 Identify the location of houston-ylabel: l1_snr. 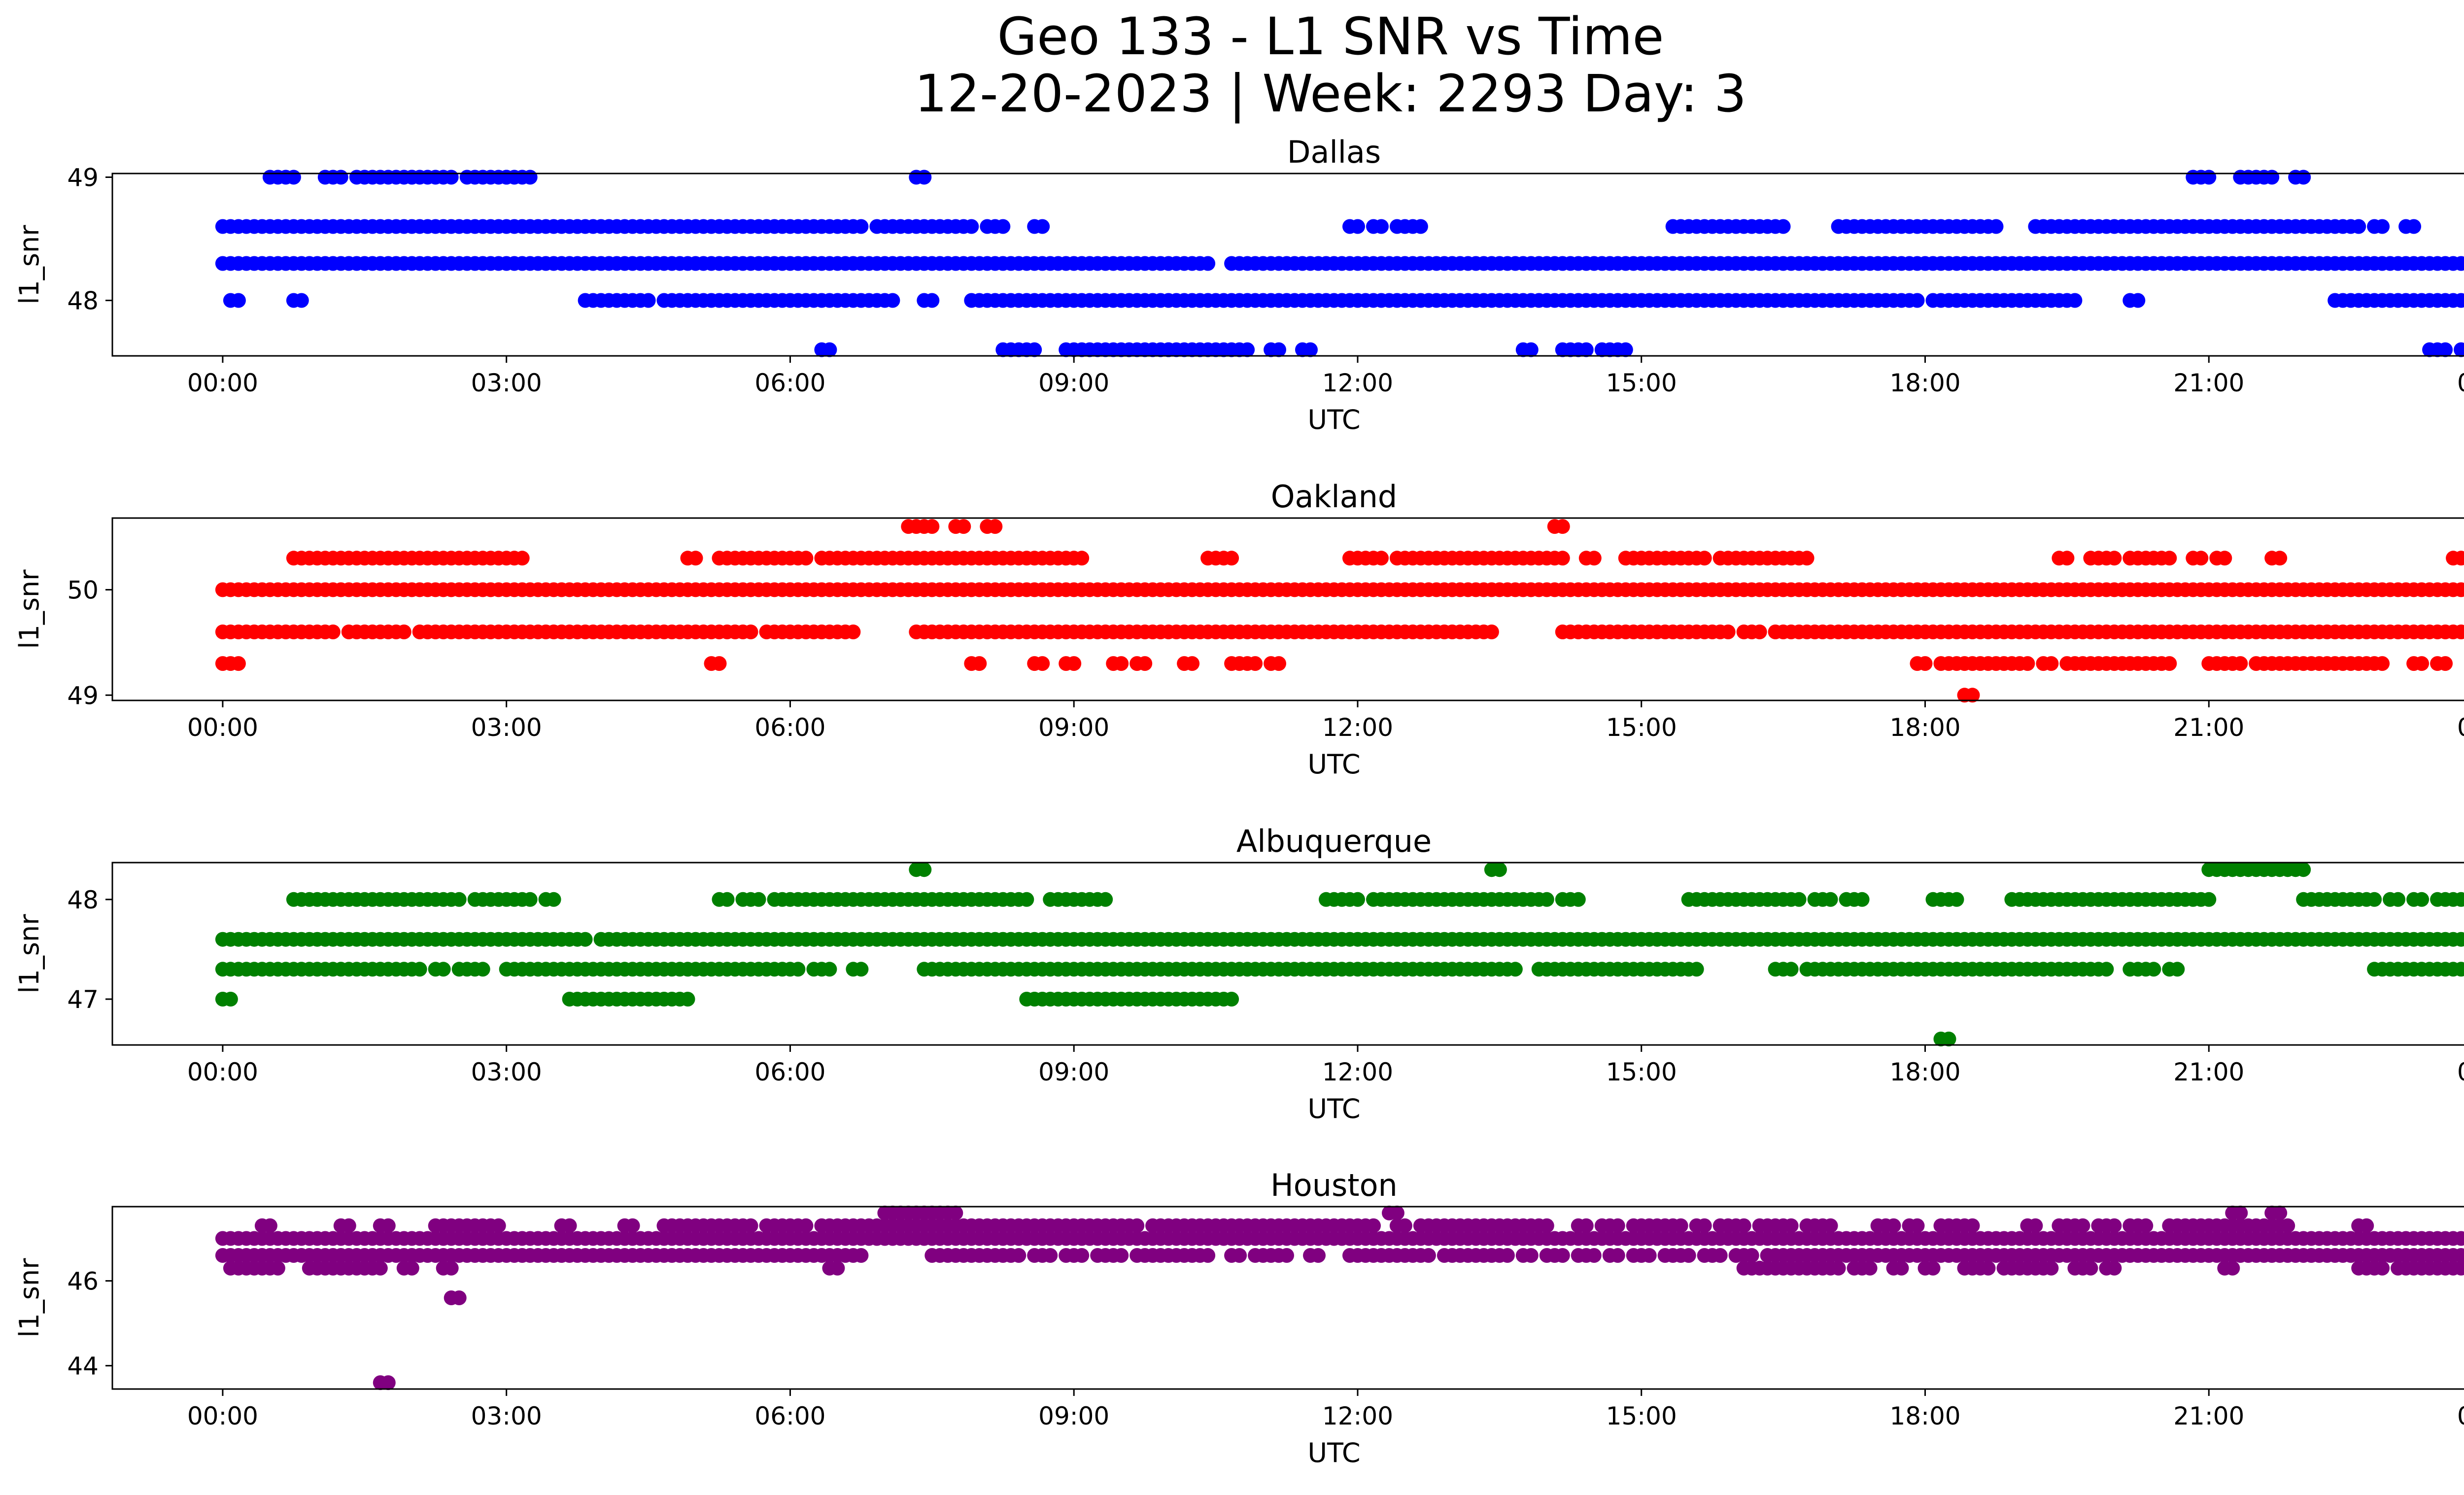
(29, 1298).